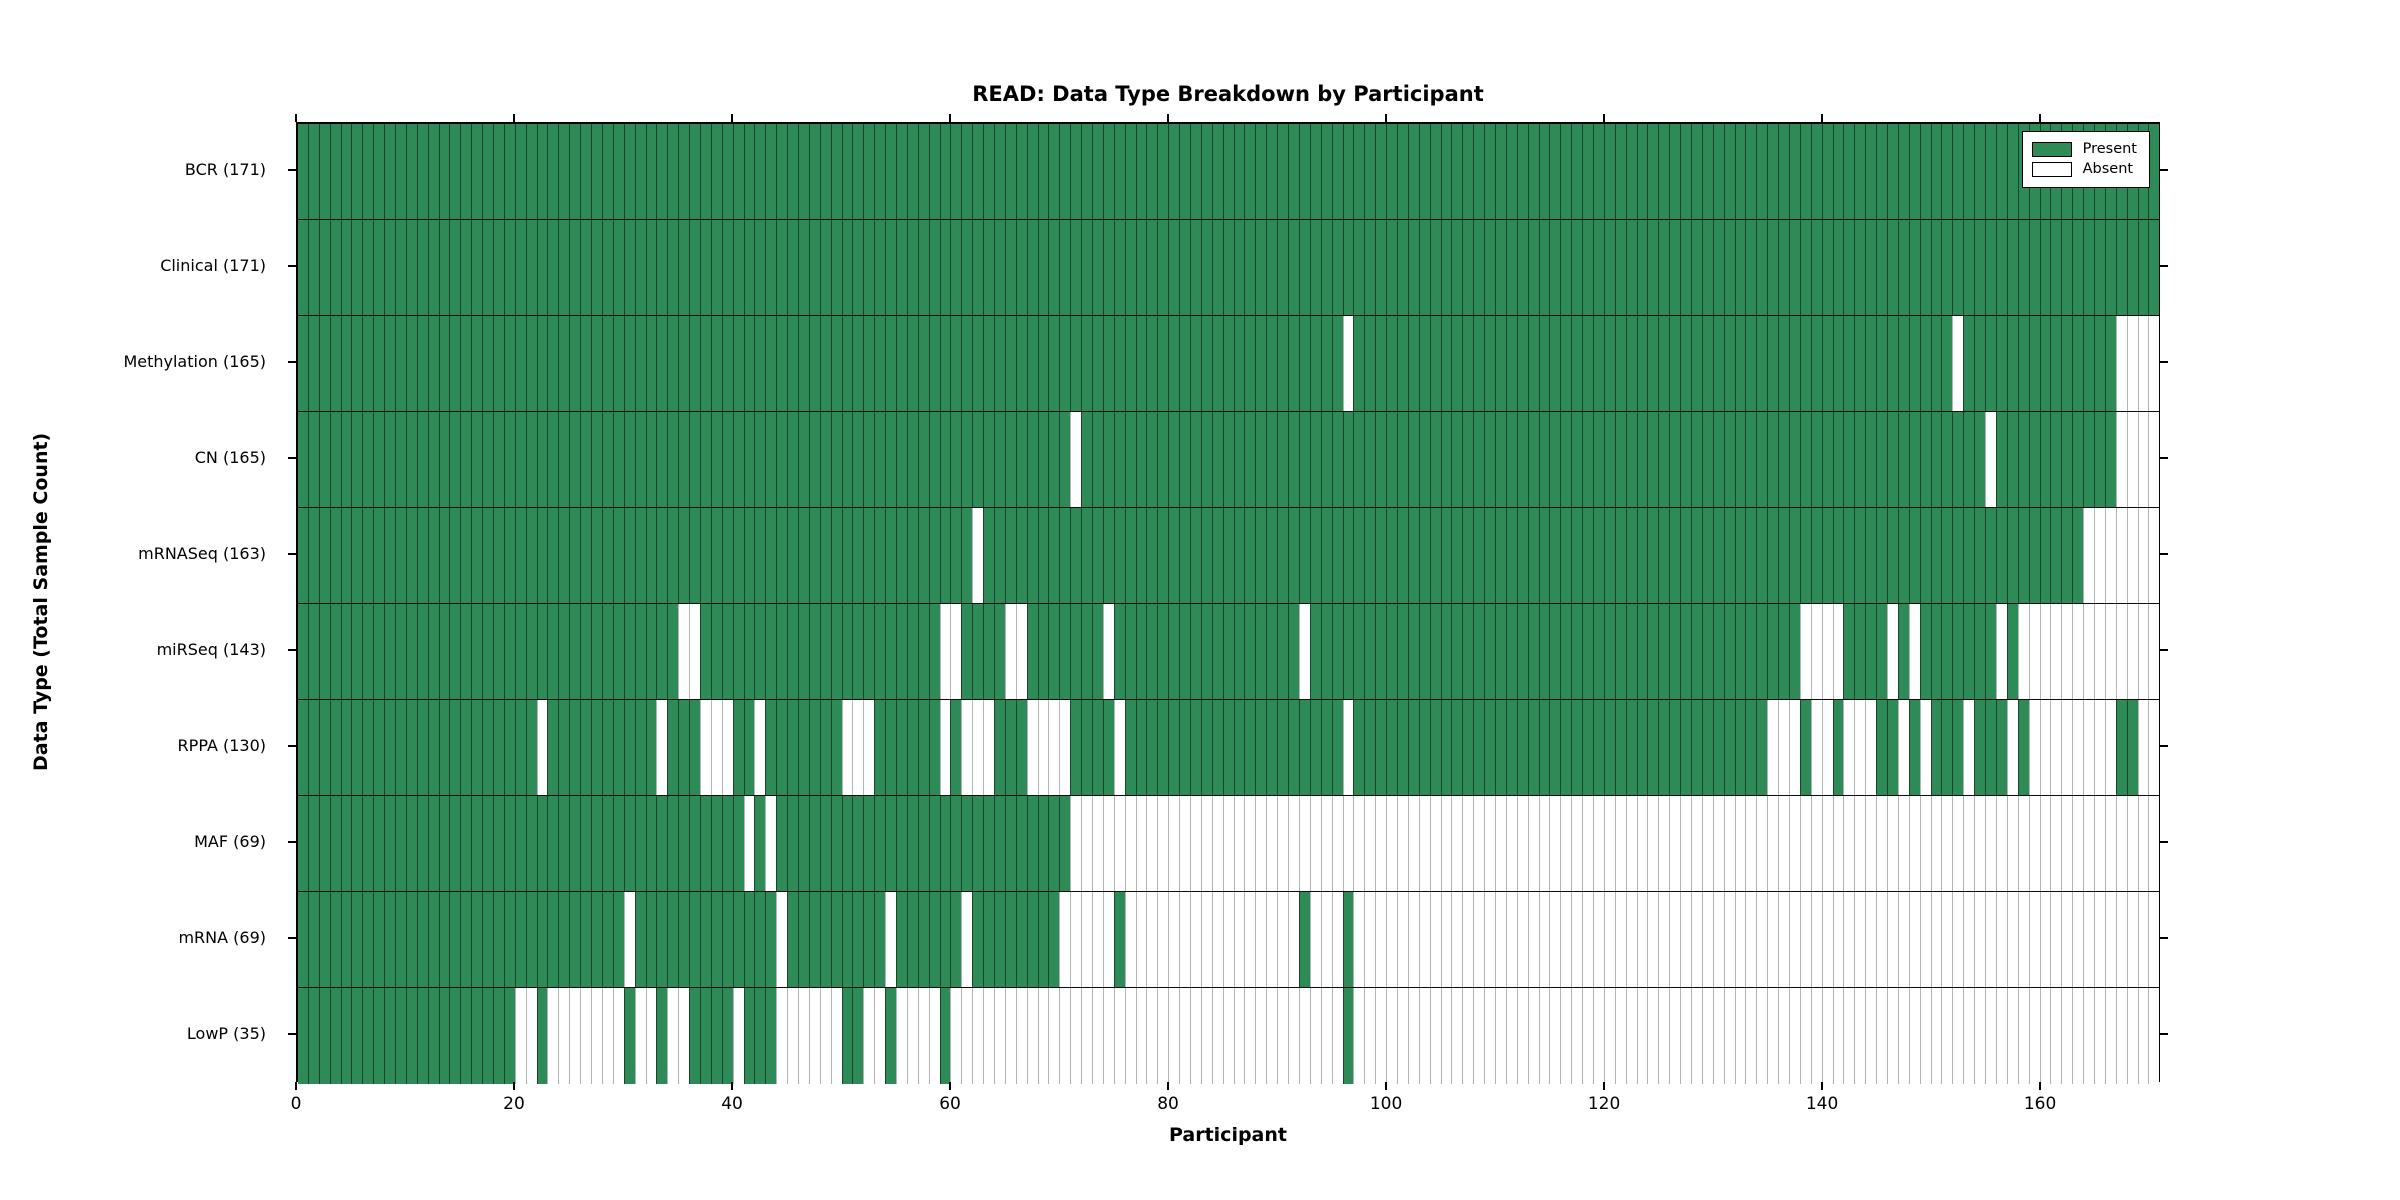 The height and width of the screenshot is (1200, 2400). What do you see at coordinates (1229, 460) in the screenshot?
I see `heatmap-row-CN` at bounding box center [1229, 460].